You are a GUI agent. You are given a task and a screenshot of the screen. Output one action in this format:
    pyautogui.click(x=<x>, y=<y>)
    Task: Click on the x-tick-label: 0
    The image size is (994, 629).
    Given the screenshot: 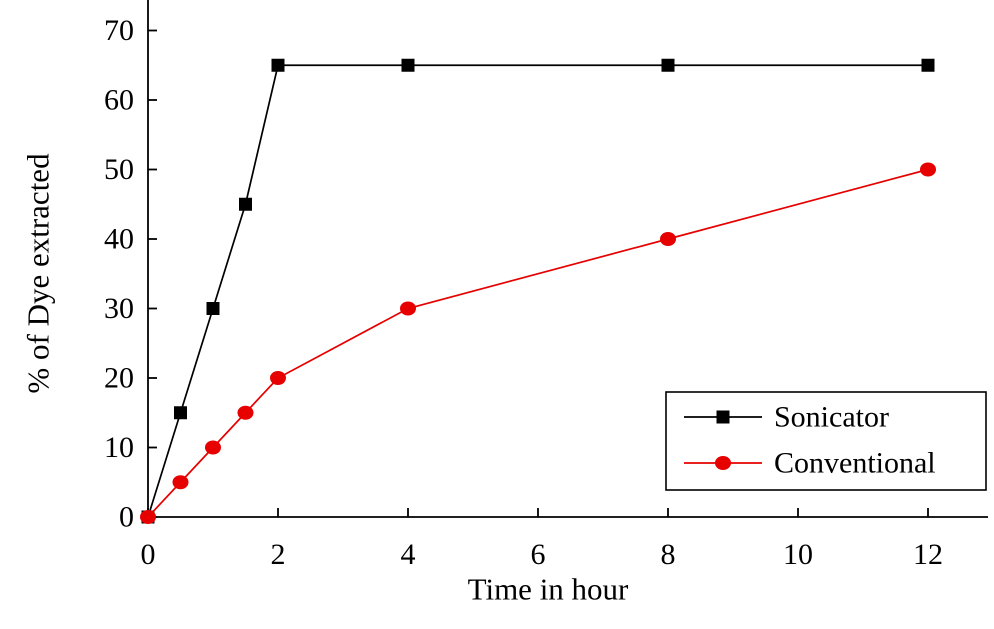 What is the action you would take?
    pyautogui.click(x=148, y=554)
    